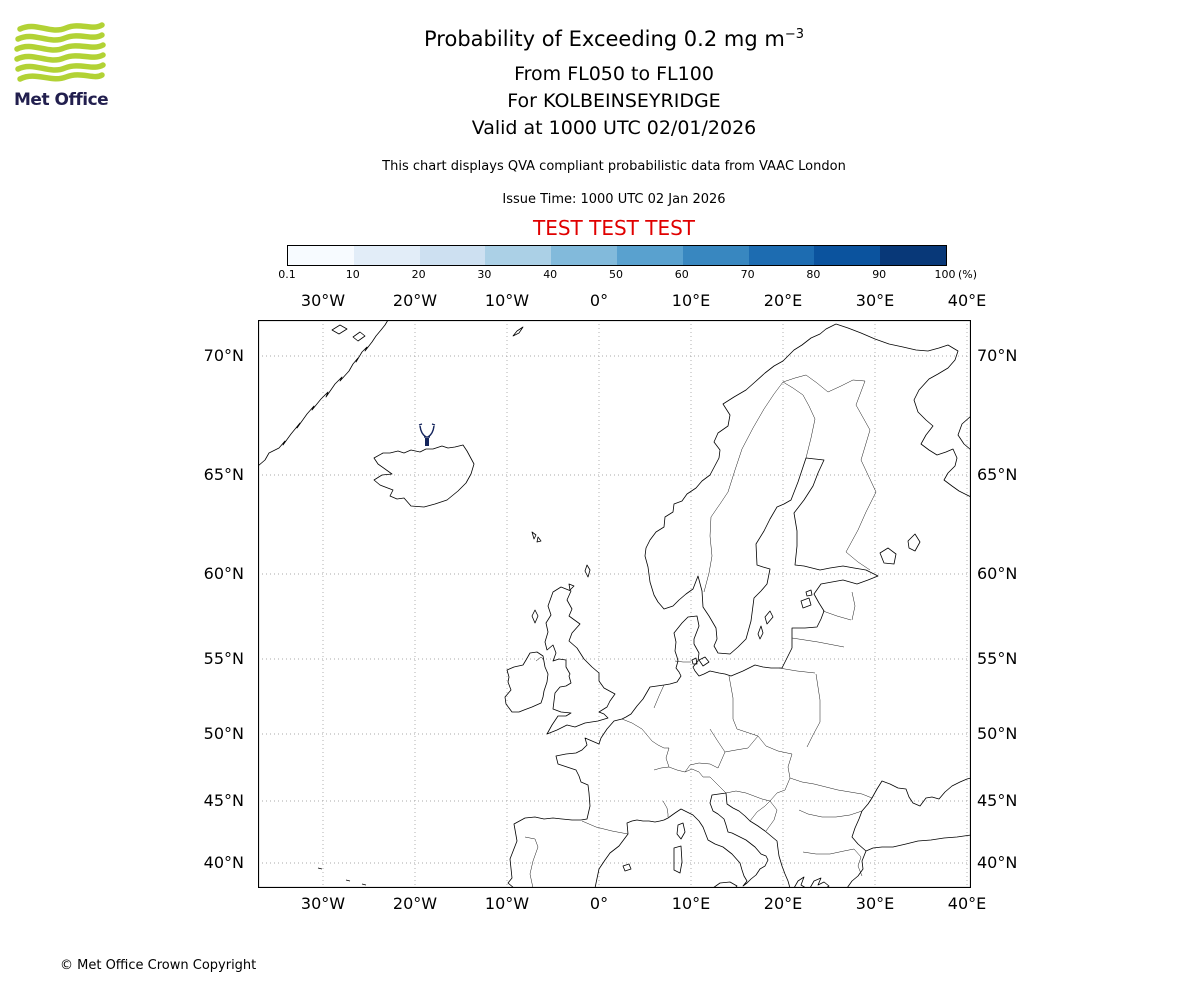 Image resolution: width=1200 pixels, height=1000 pixels. Describe the element at coordinates (794, 34) in the screenshot. I see `chart-title-exponent: −3` at that location.